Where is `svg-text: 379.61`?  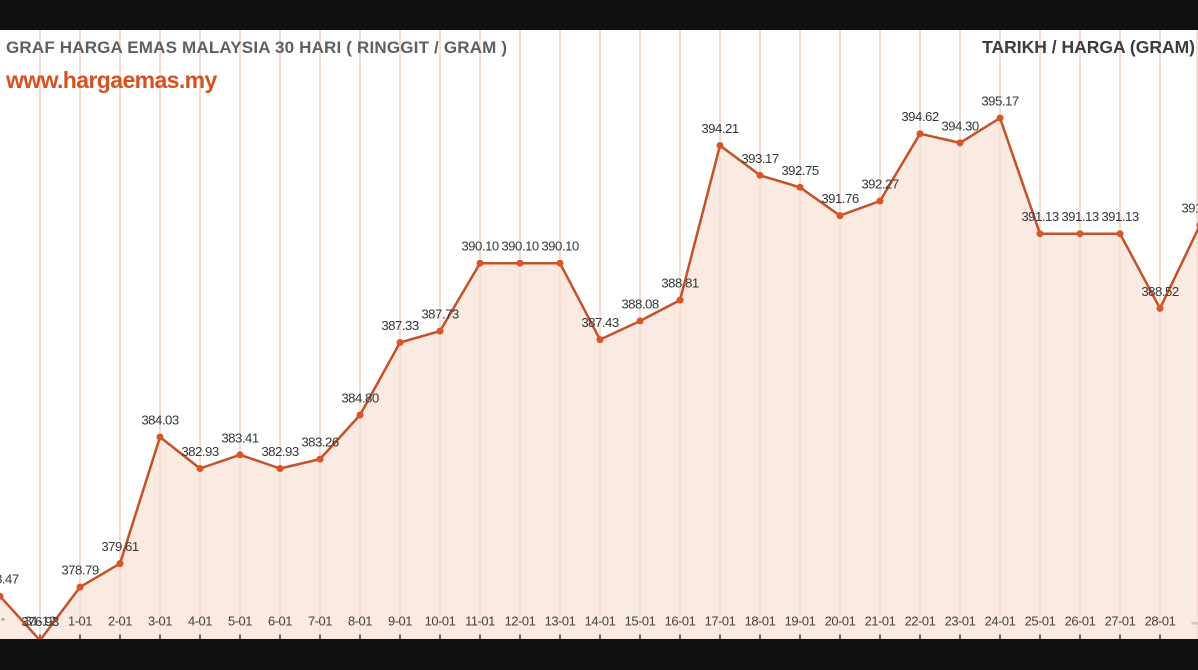
svg-text: 379.61 is located at coordinates (120, 546).